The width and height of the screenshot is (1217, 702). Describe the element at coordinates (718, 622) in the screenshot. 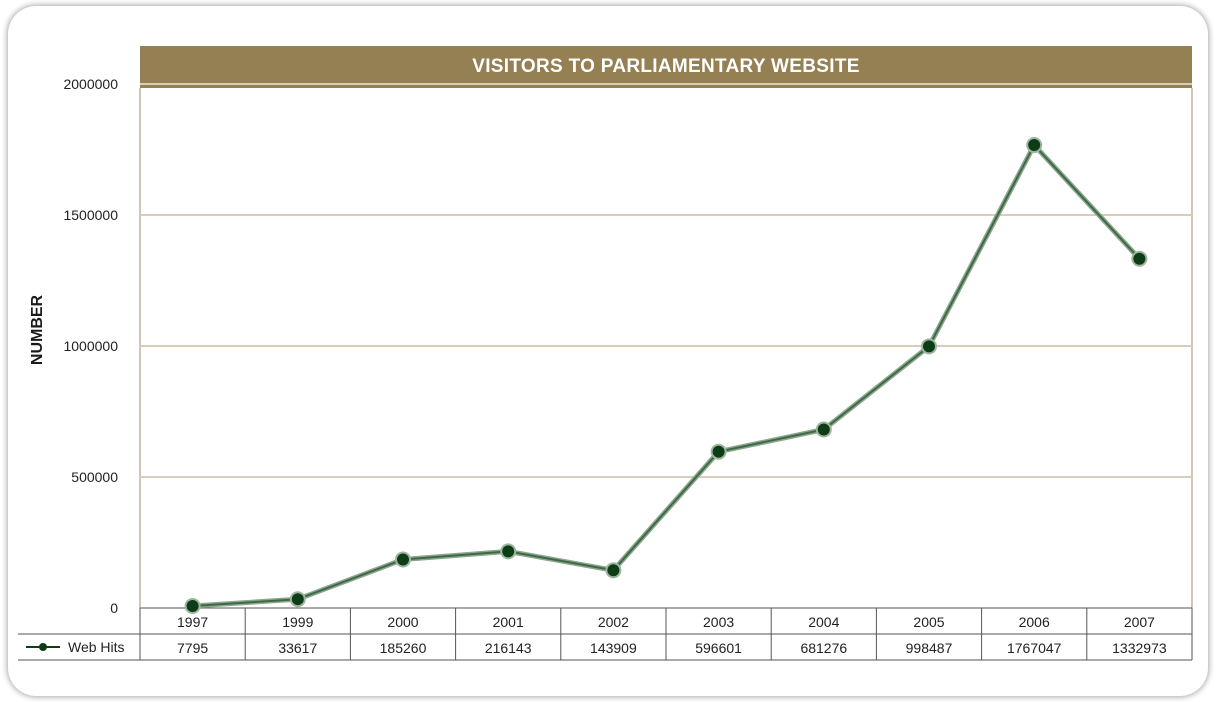

I see `x-tick-label: 2003` at that location.